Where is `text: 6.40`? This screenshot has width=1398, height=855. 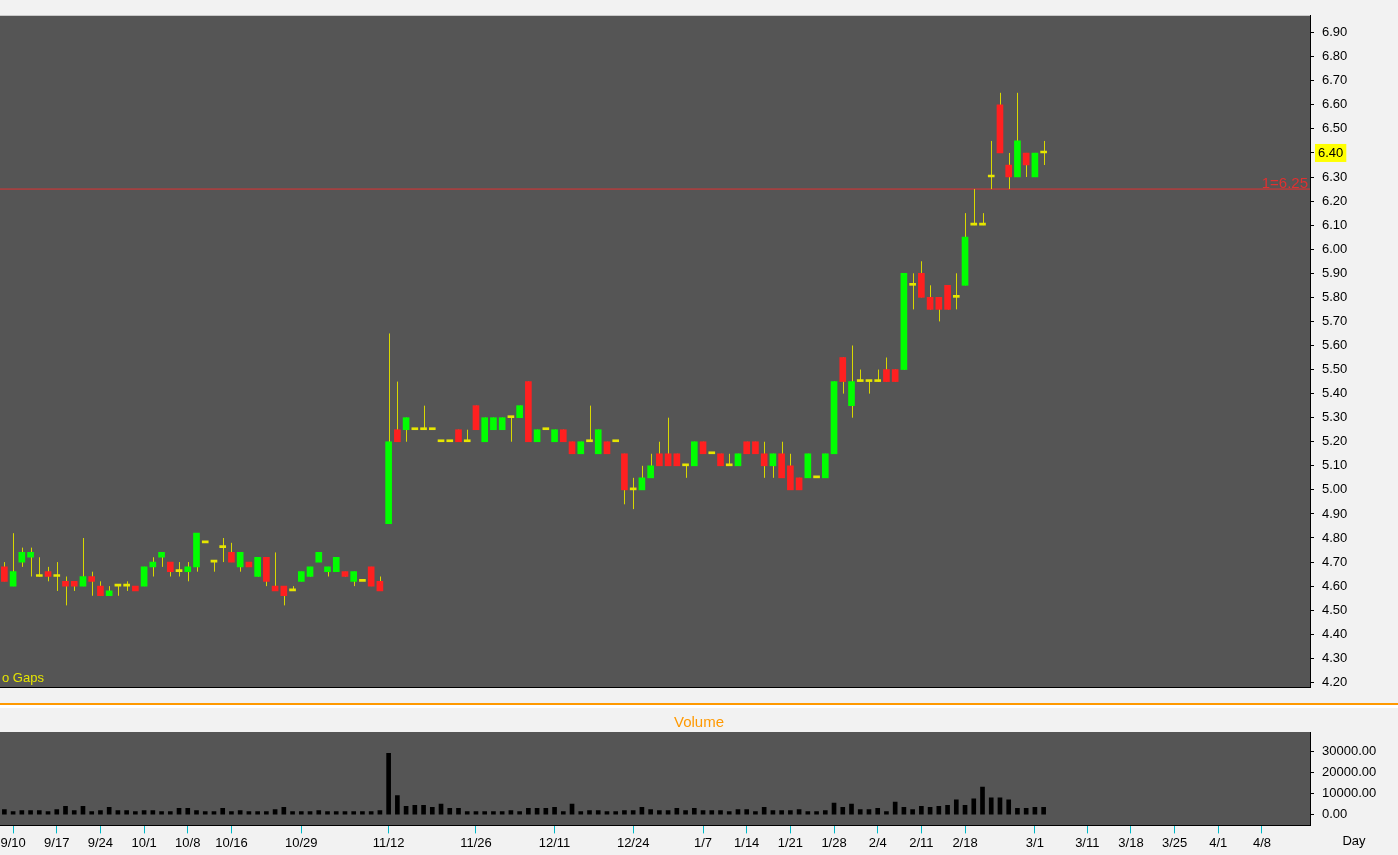 text: 6.40 is located at coordinates (1331, 152).